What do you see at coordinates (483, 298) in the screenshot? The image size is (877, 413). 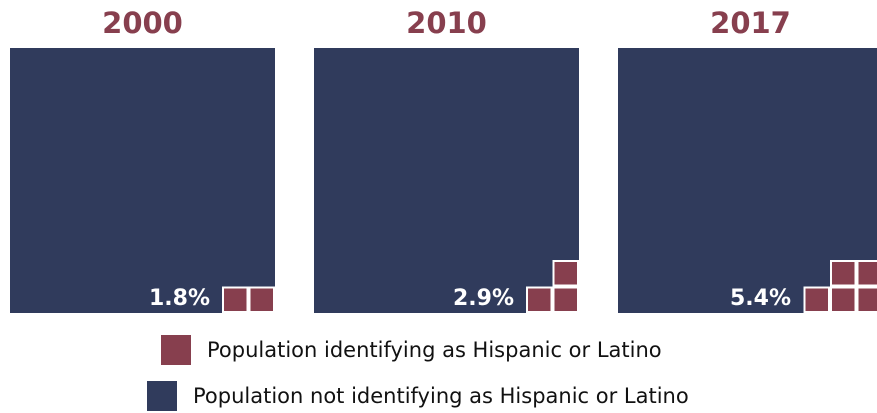 I see `pct-label-2010: 2.9%` at bounding box center [483, 298].